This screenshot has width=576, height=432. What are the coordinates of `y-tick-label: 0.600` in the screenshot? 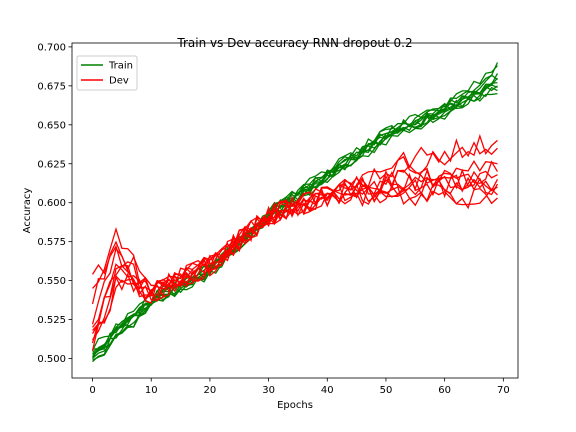 It's located at (51, 203).